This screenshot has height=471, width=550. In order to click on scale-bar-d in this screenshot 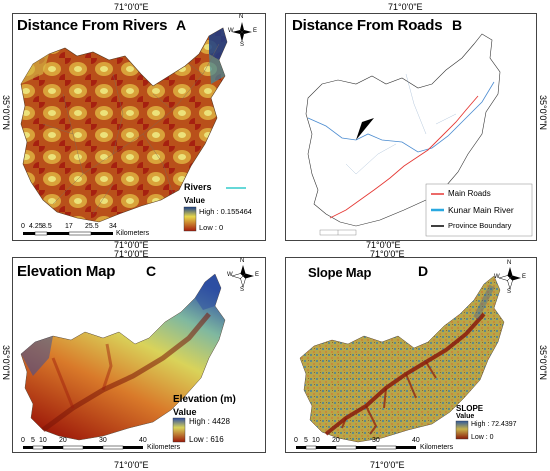, I will do `click(356, 447)`.